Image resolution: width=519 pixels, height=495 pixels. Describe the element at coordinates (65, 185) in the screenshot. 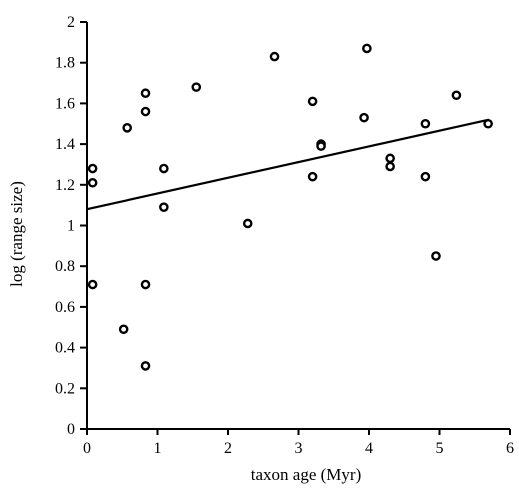

I see `y-tick-label: 1.2` at that location.